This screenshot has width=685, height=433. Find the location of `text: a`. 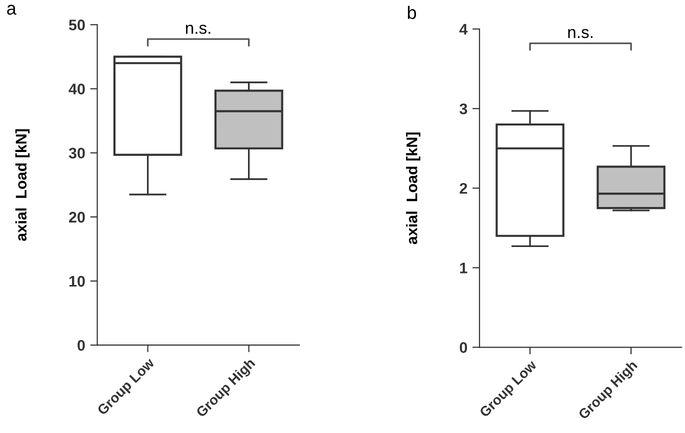

text: a is located at coordinates (11, 9).